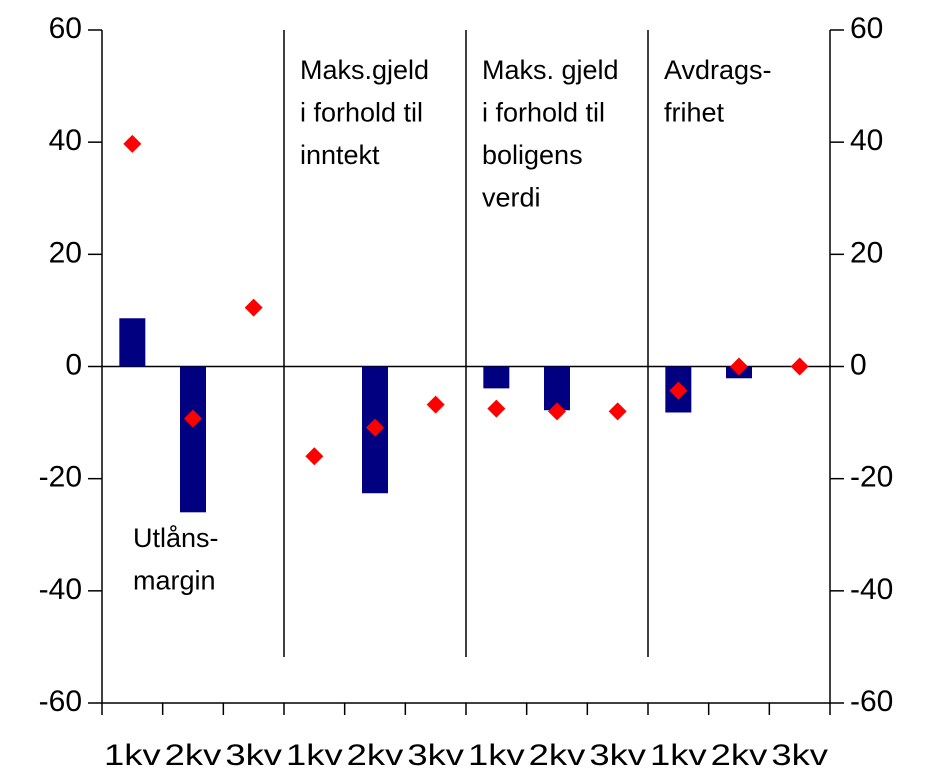  What do you see at coordinates (511, 198) in the screenshot?
I see `annotation: verdi` at bounding box center [511, 198].